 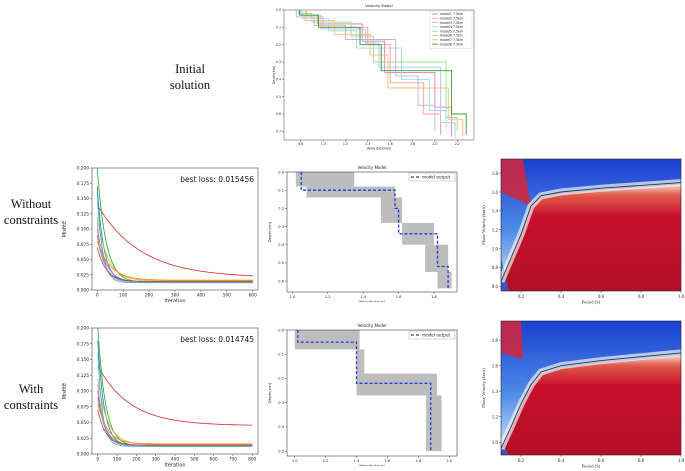 I want to click on velocity-series-model8, so click(x=383, y=72).